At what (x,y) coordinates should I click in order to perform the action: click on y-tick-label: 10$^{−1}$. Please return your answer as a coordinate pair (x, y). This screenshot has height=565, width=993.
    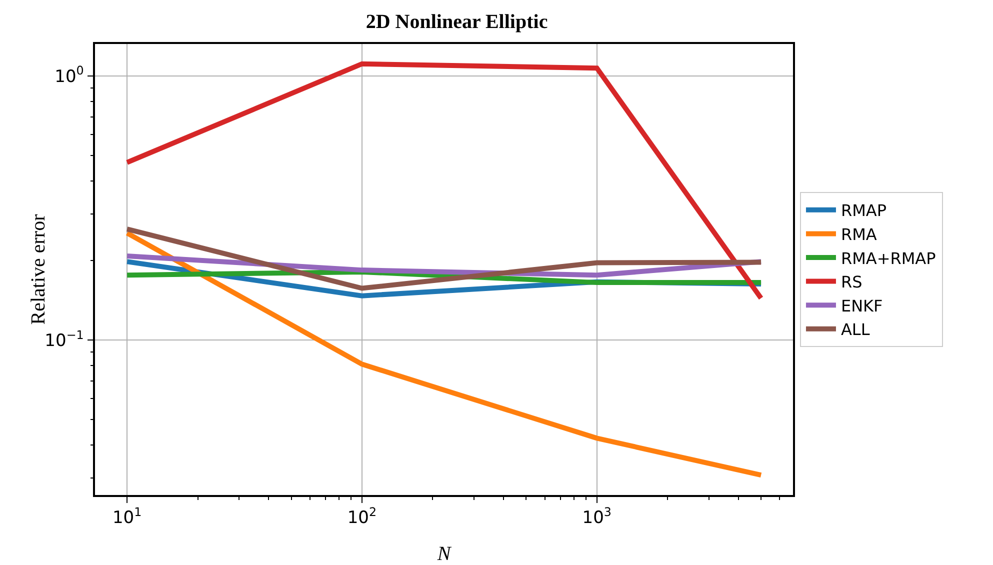
    Looking at the image, I should click on (64, 339).